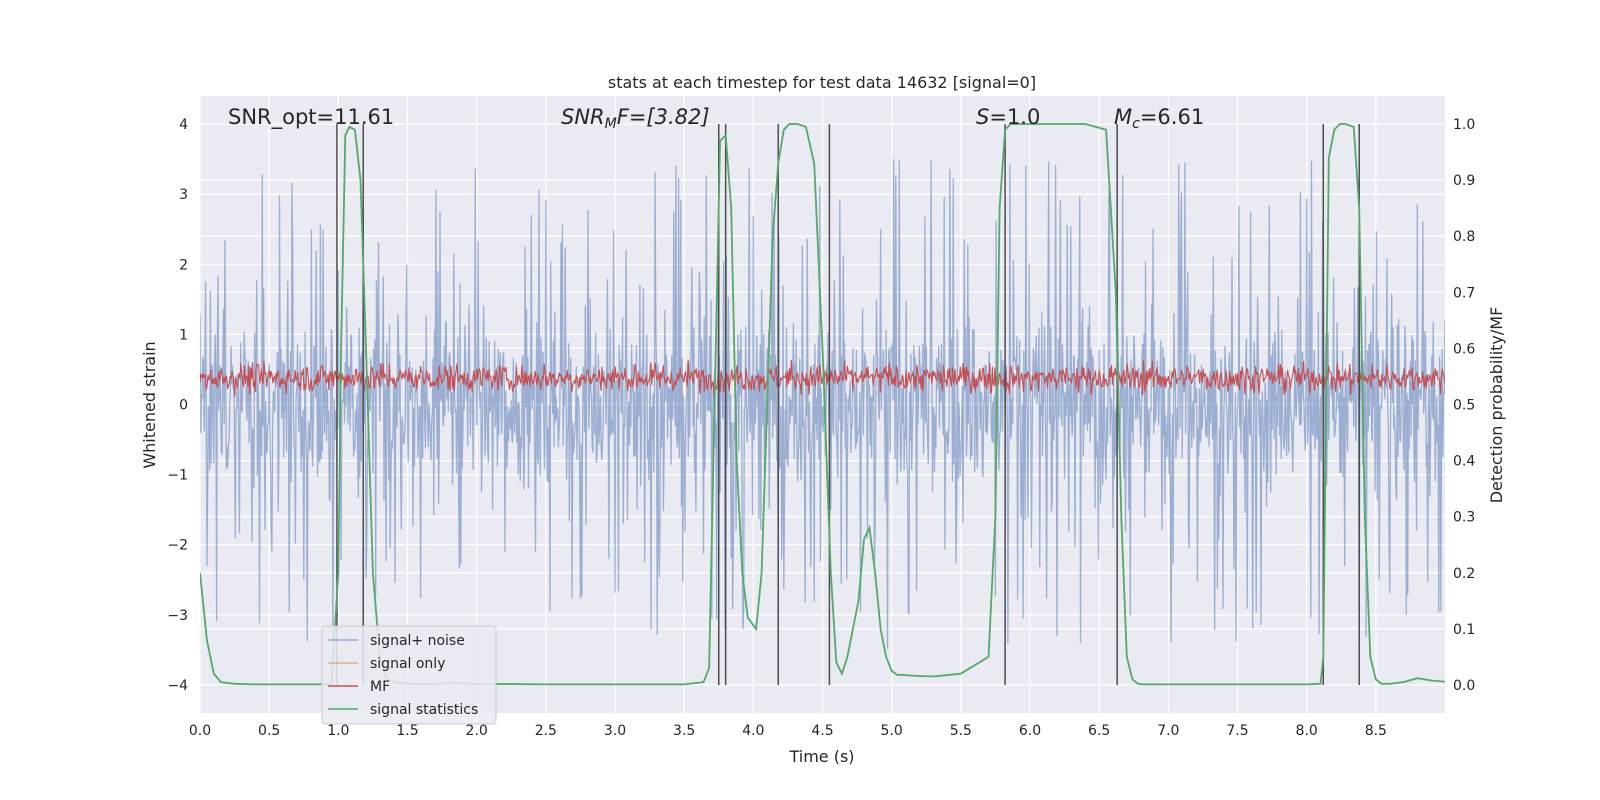 The height and width of the screenshot is (800, 1600). What do you see at coordinates (684, 731) in the screenshot?
I see `x-tick-label: 3.5` at bounding box center [684, 731].